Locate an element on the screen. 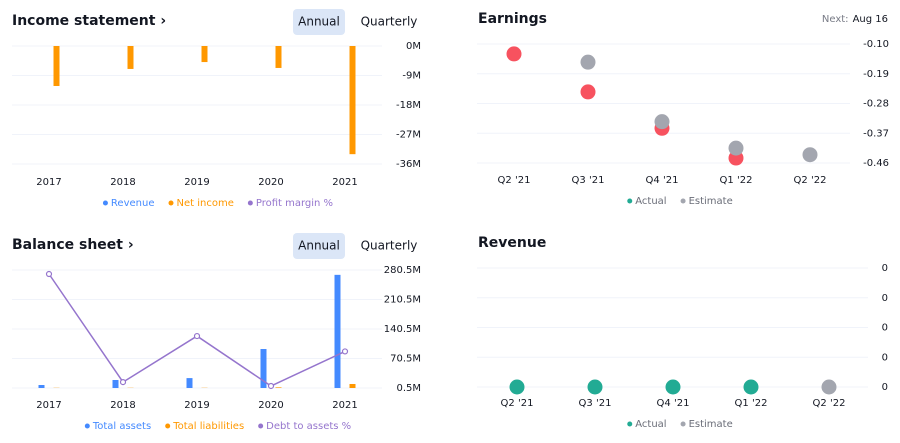 The image size is (900, 443). legend-label: Net income is located at coordinates (204, 203).